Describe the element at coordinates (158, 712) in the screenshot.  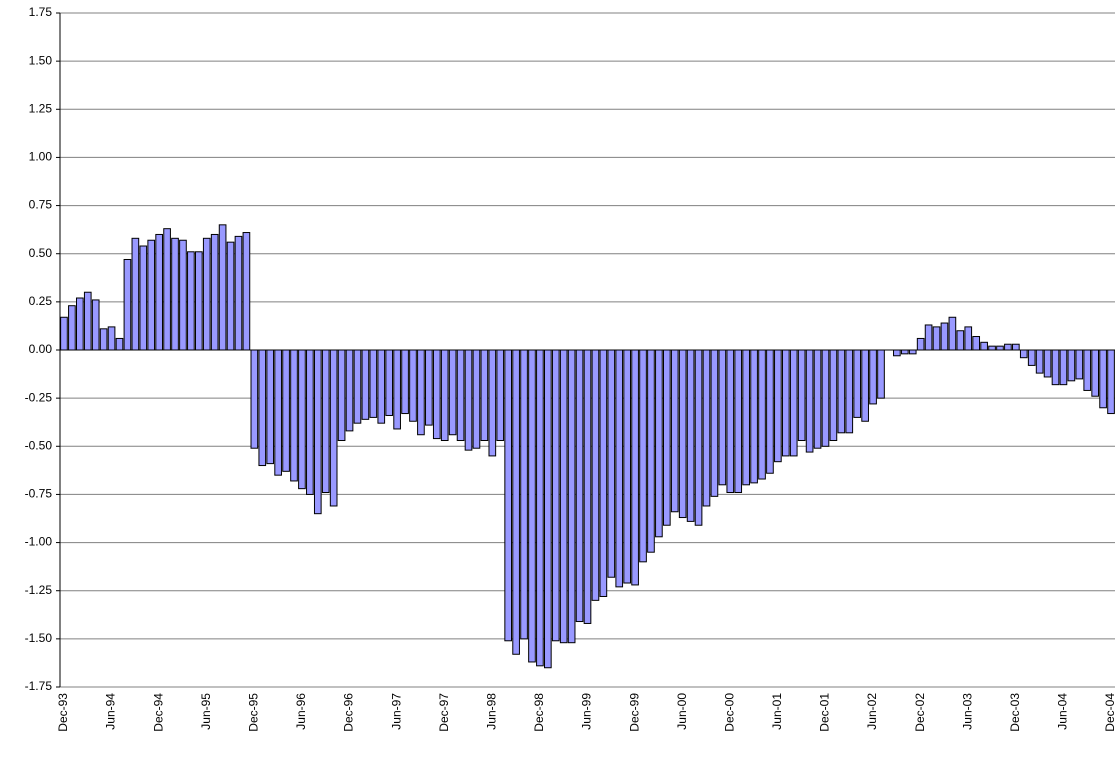
I see `x-tick-label: Dec-94` at that location.